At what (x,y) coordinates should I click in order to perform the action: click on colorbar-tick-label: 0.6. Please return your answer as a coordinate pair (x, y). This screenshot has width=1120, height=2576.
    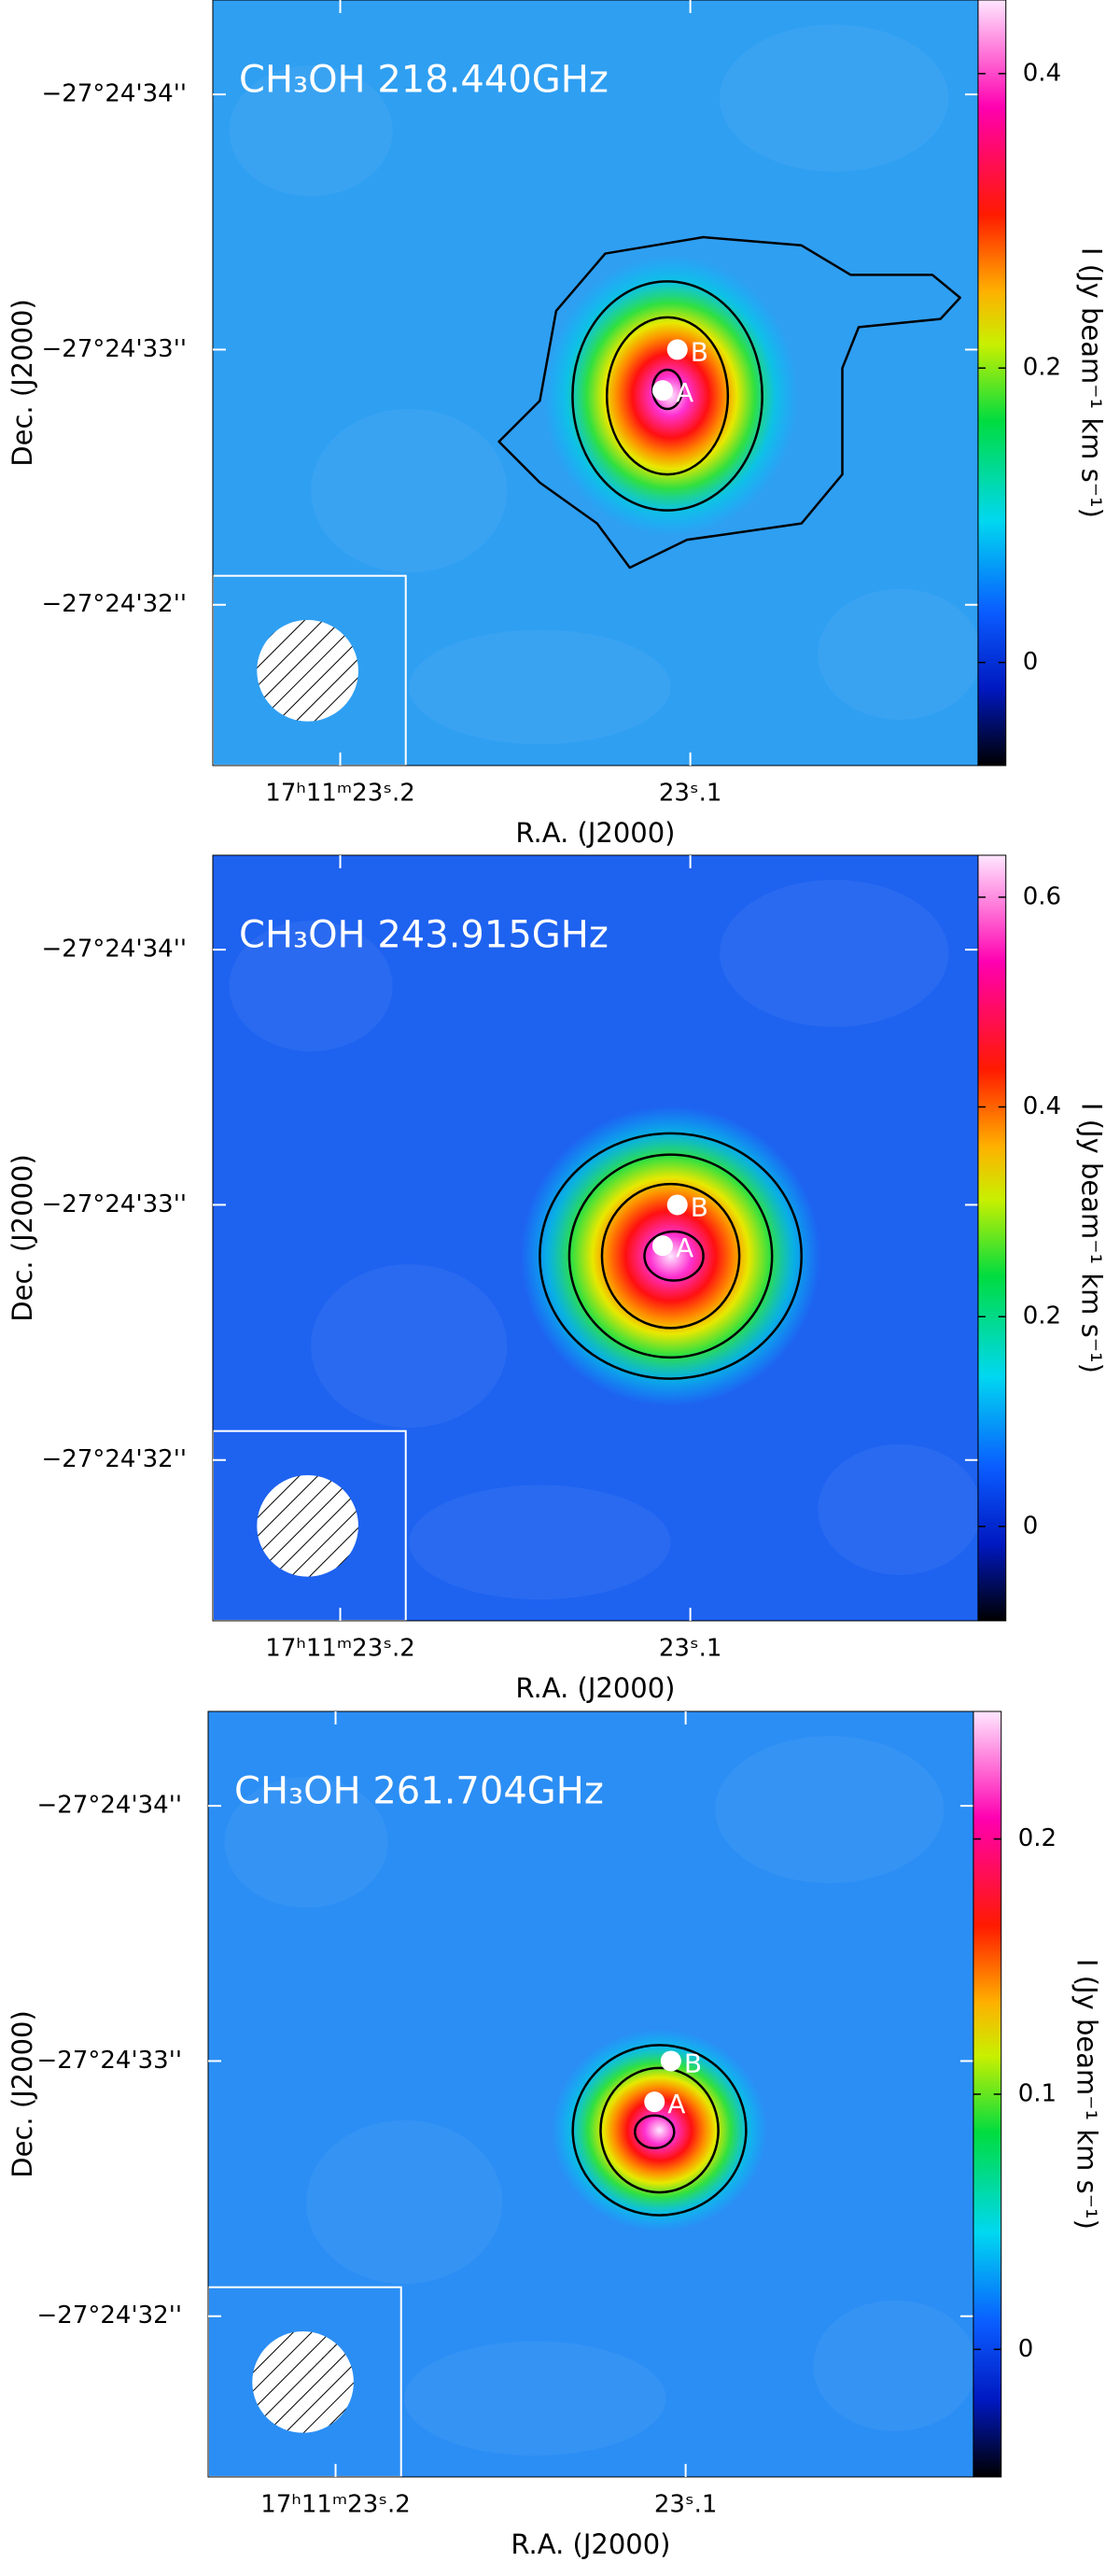
    Looking at the image, I should click on (1042, 896).